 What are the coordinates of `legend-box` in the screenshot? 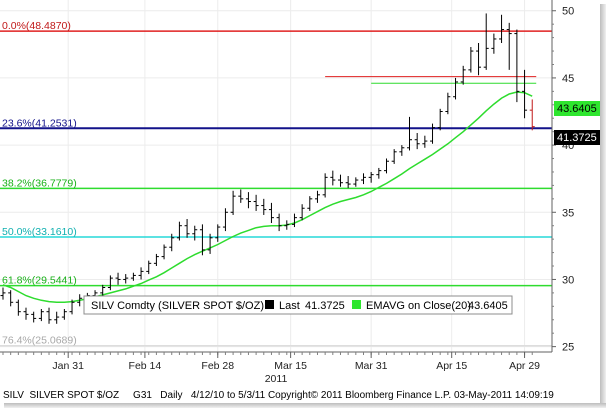 It's located at (298, 305).